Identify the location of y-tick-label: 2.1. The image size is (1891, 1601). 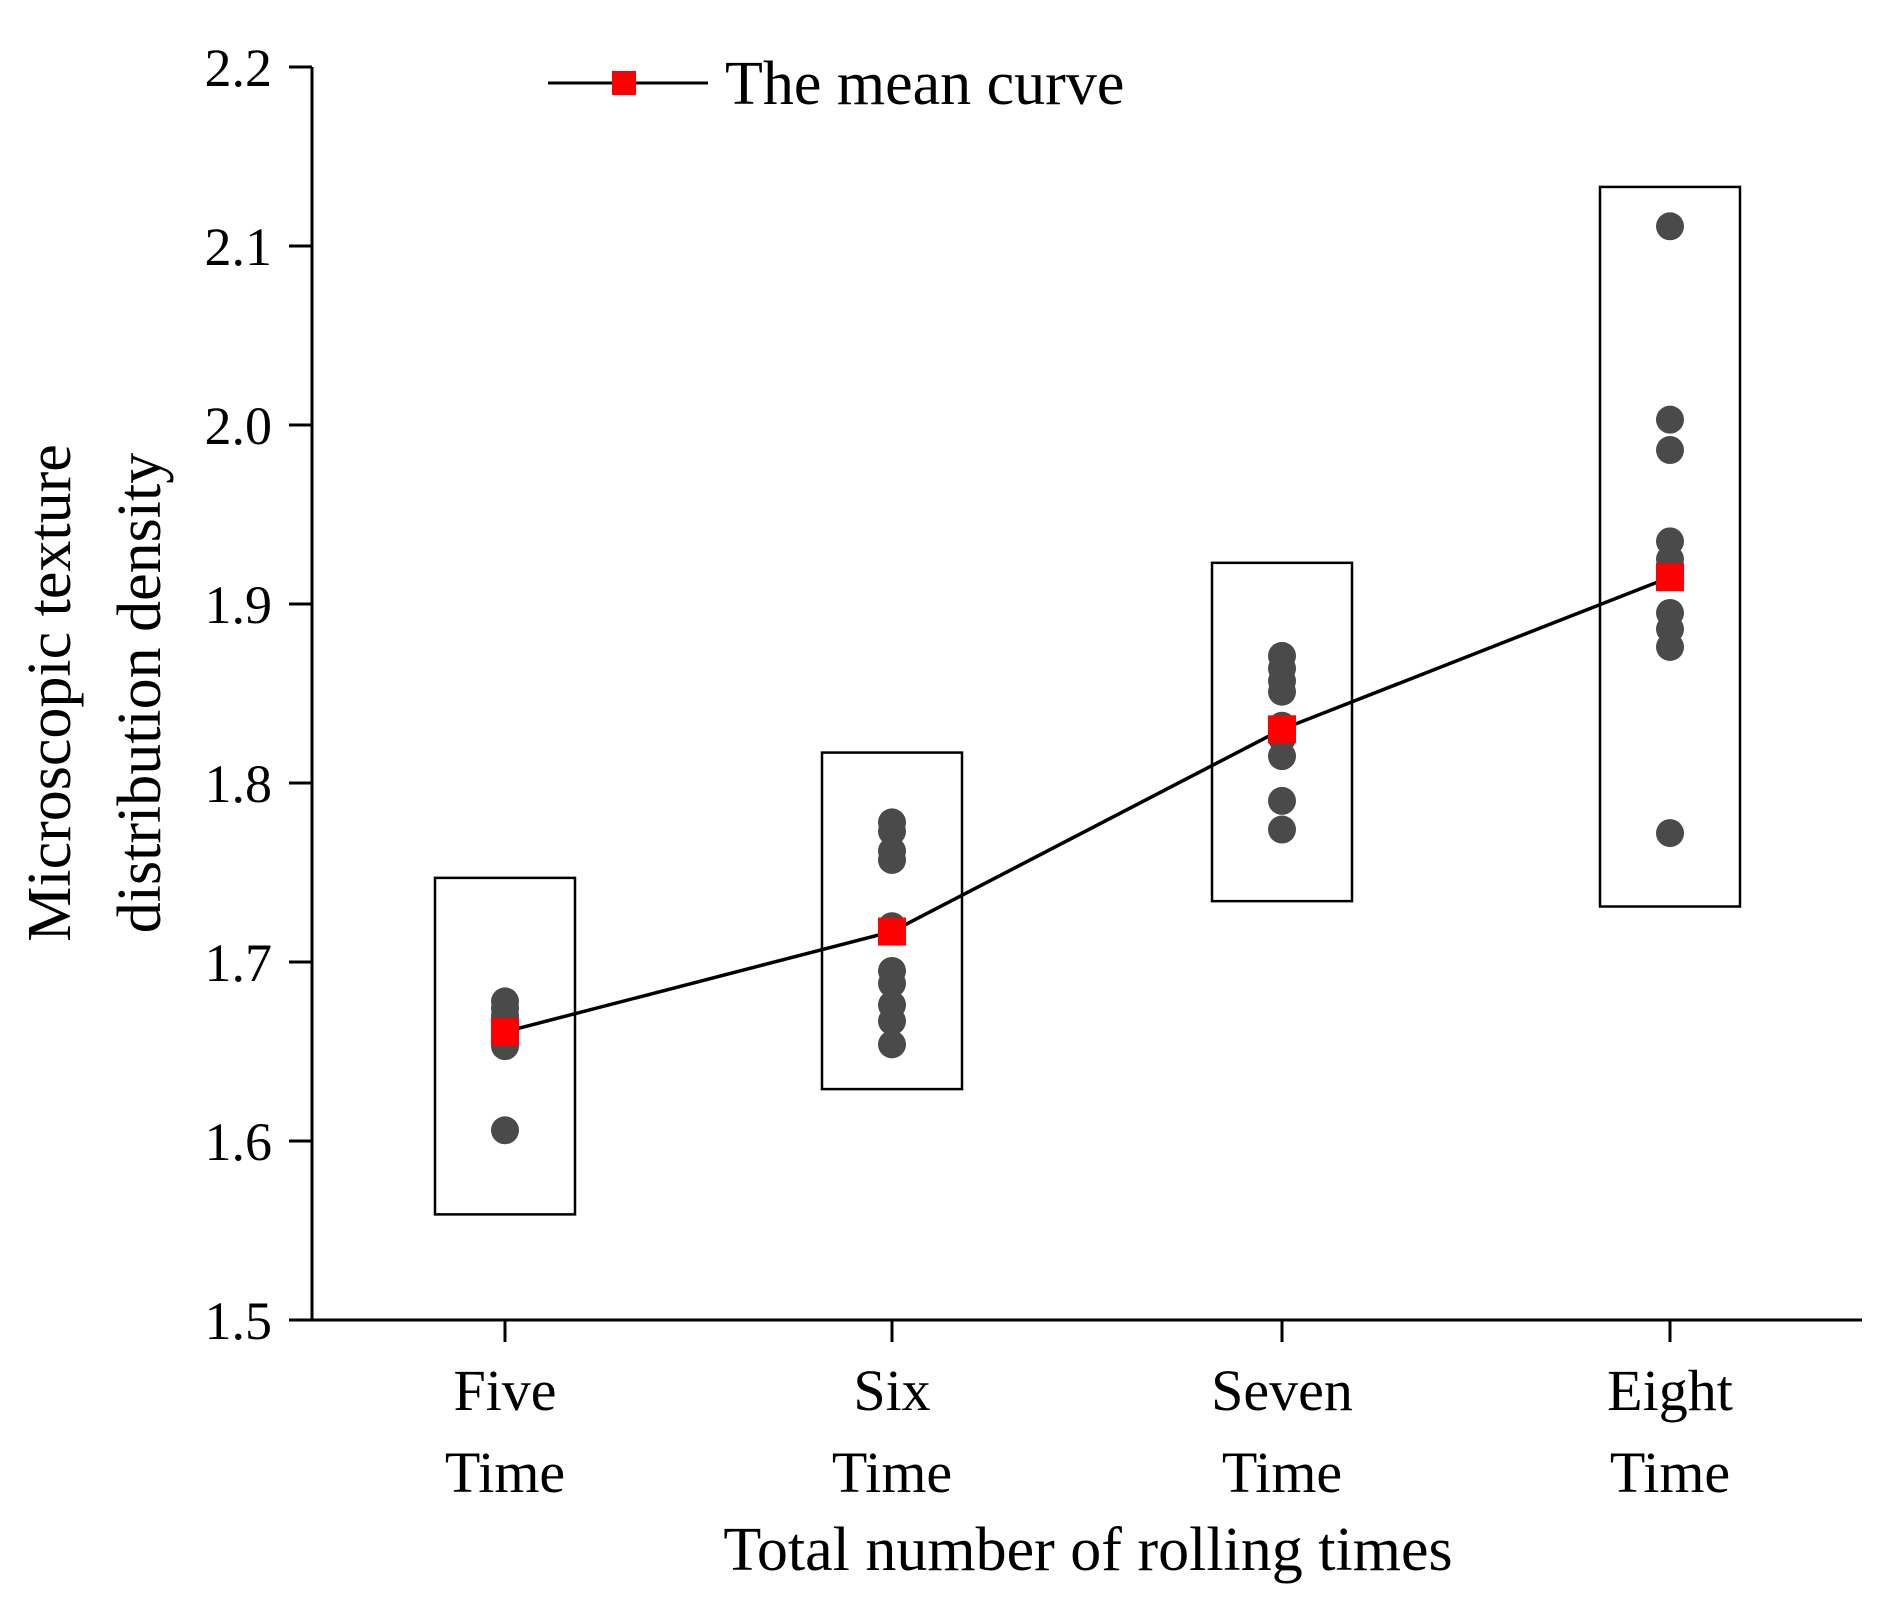
(239, 247).